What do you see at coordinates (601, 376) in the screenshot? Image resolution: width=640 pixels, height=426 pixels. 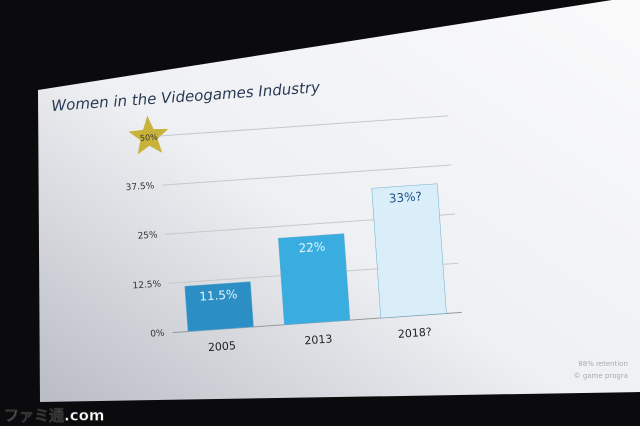 I see `footnote: © game progra` at bounding box center [601, 376].